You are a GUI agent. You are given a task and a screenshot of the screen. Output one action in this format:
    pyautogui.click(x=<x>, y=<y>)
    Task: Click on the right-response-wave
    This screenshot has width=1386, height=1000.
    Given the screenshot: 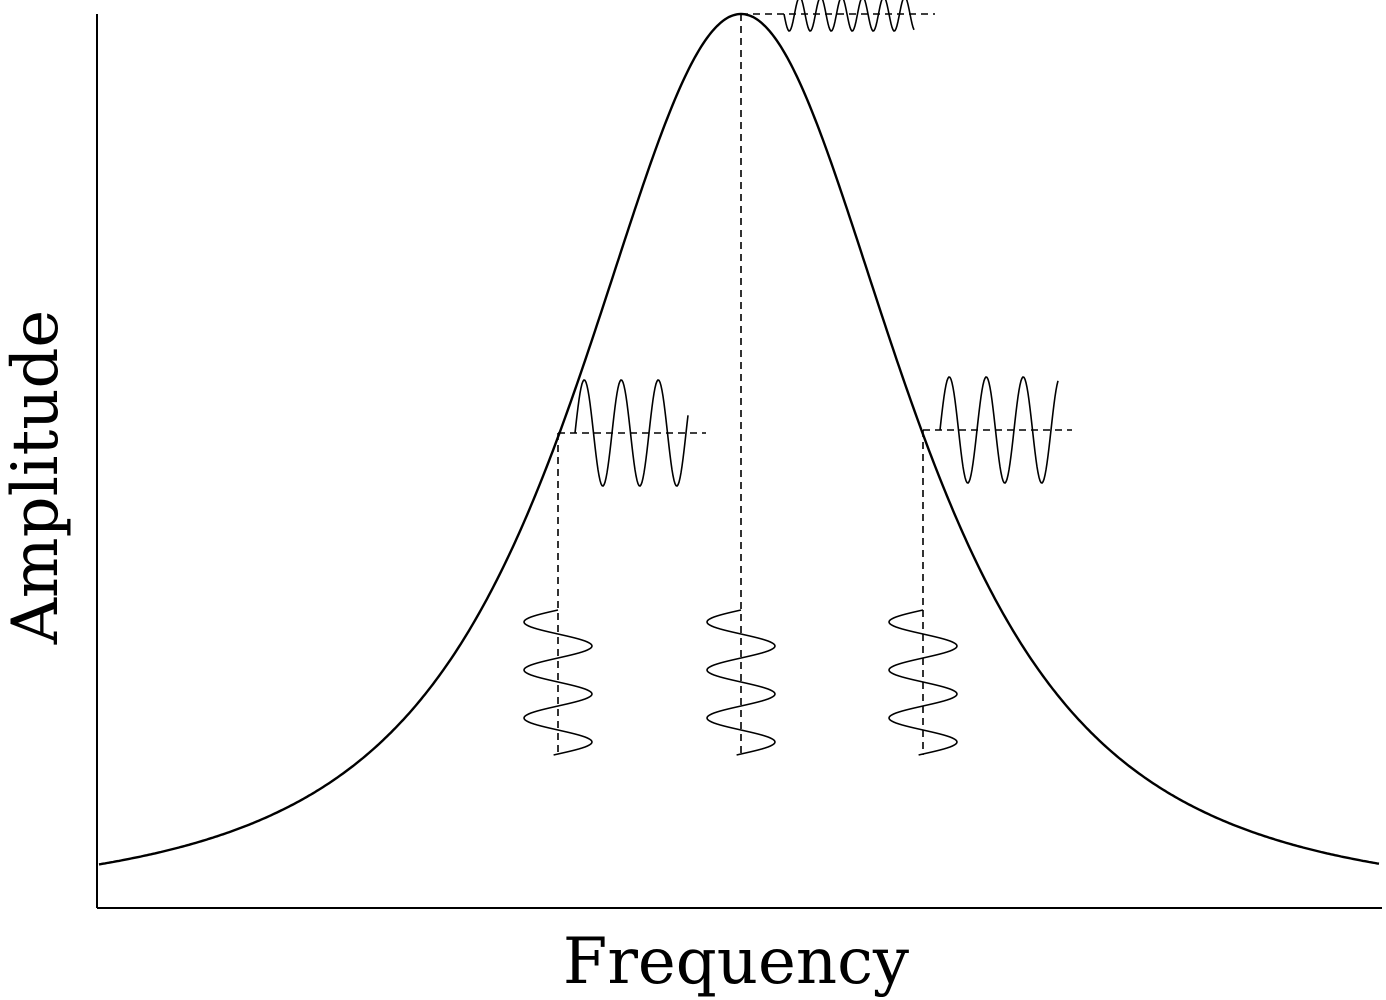 What is the action you would take?
    pyautogui.click(x=999, y=430)
    